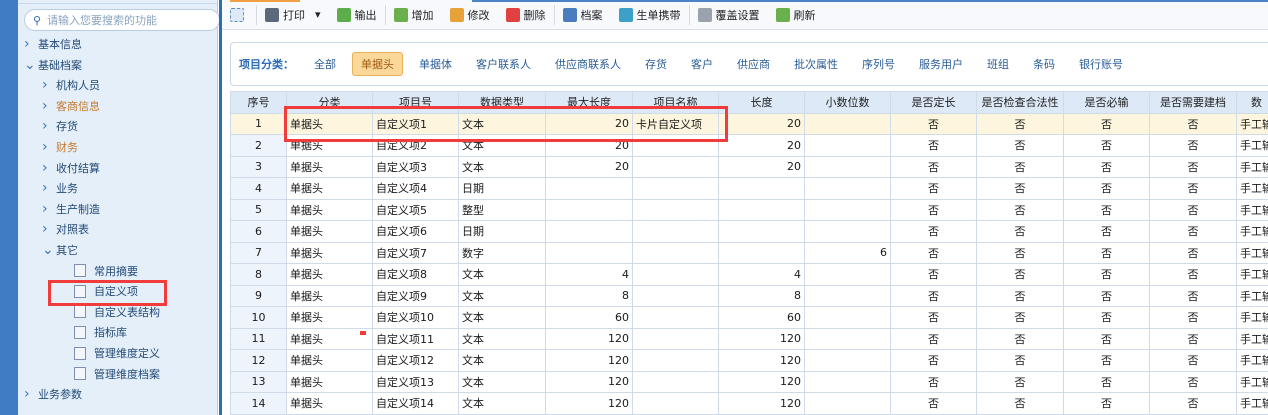 The height and width of the screenshot is (415, 1268). Describe the element at coordinates (325, 64) in the screenshot. I see `category-tab: 全部` at that location.